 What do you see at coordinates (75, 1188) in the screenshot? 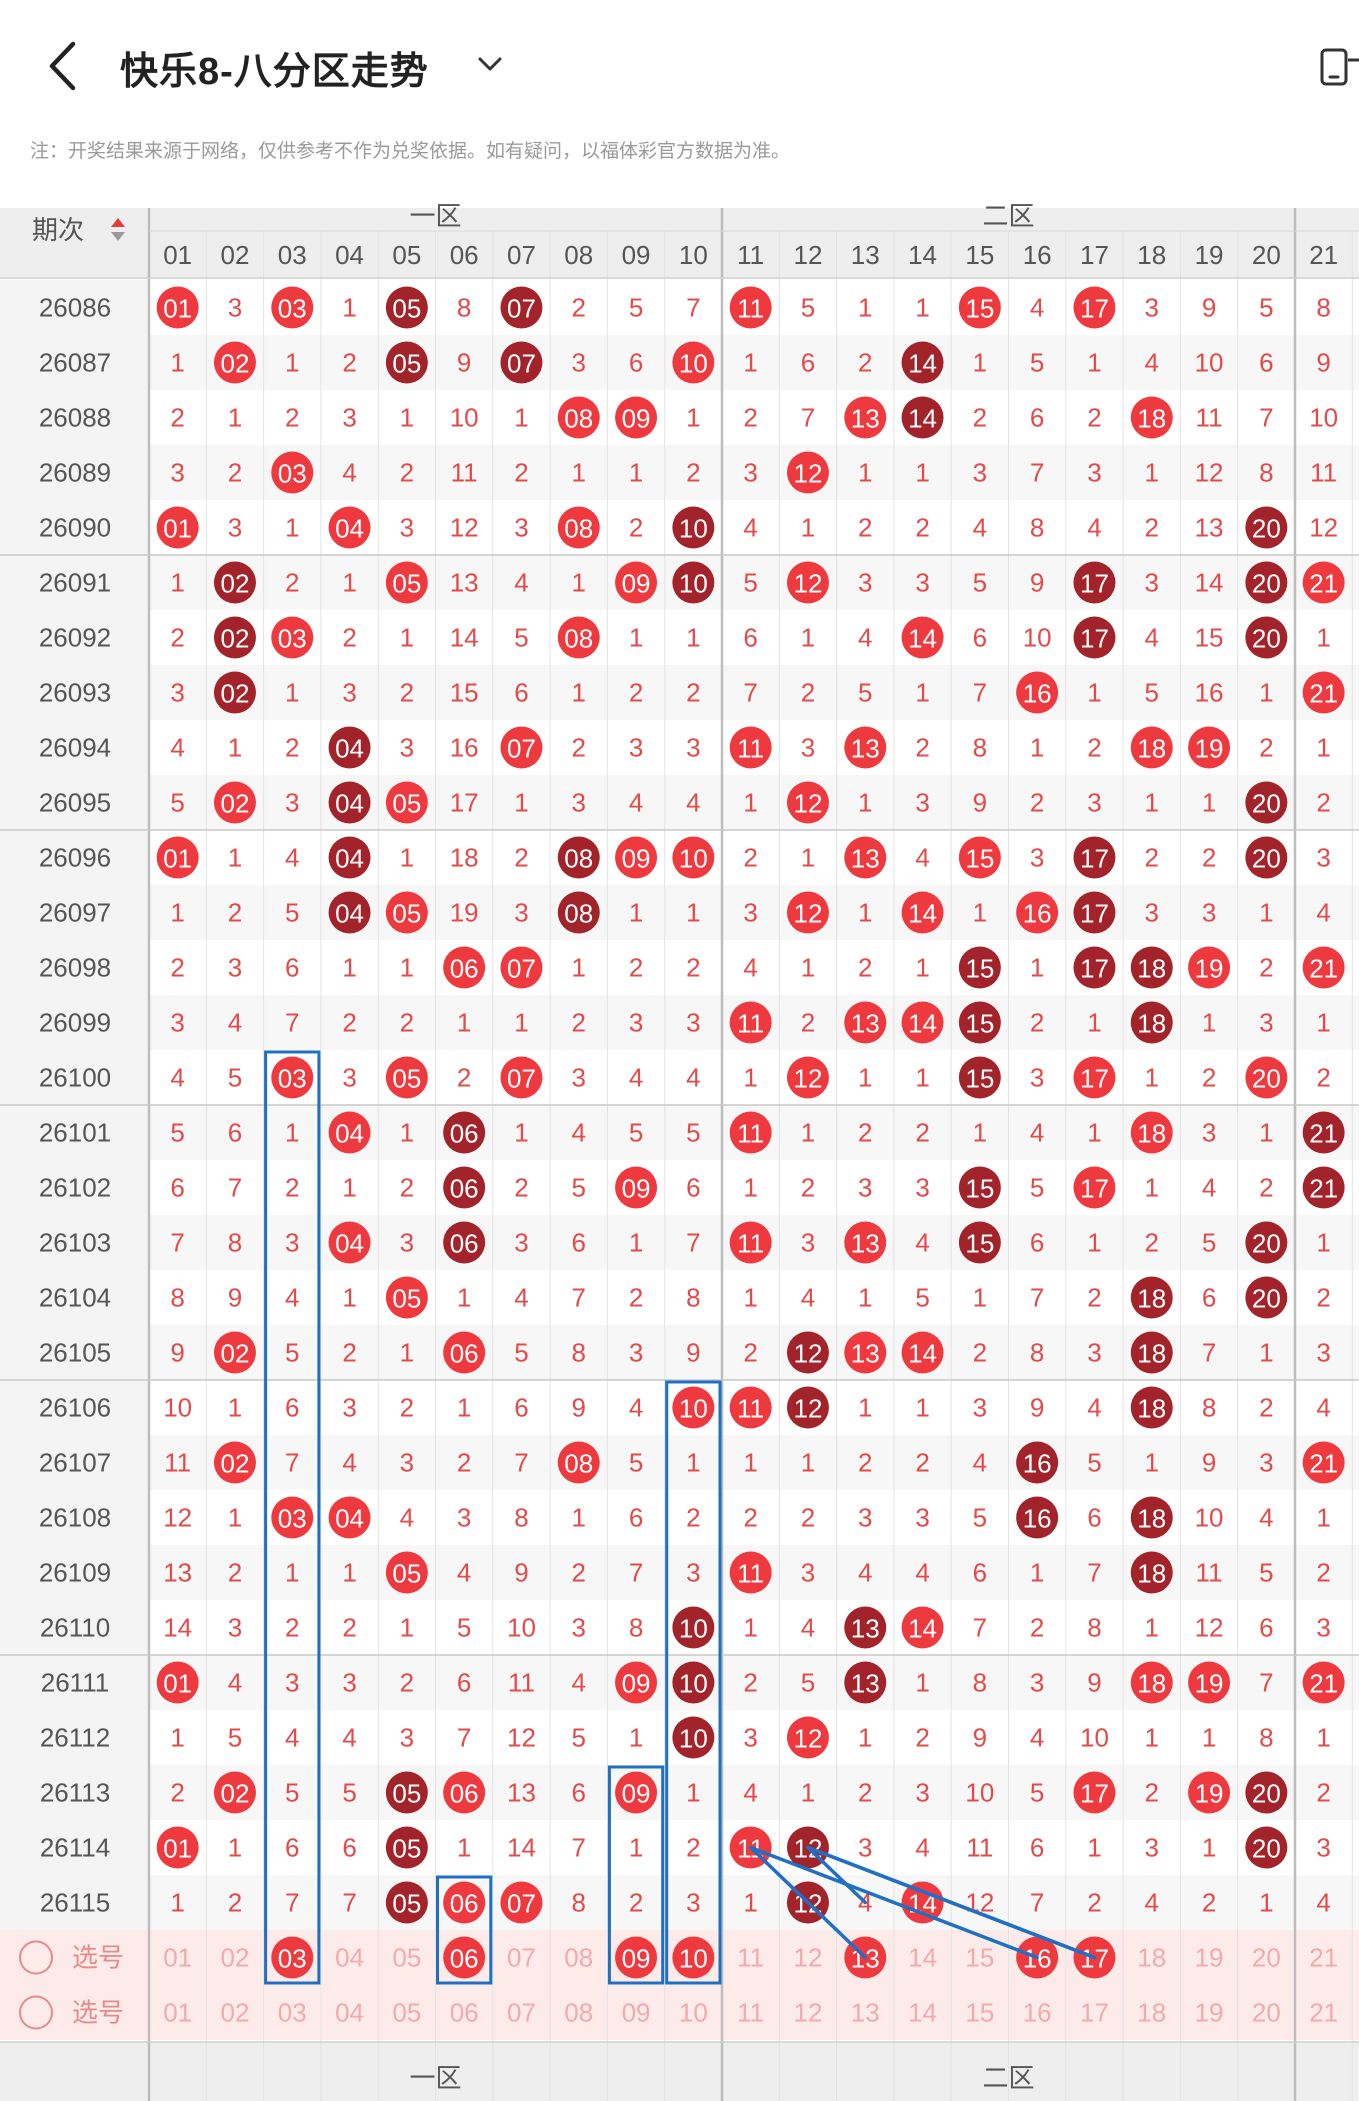
I see `period-cell: 26102` at bounding box center [75, 1188].